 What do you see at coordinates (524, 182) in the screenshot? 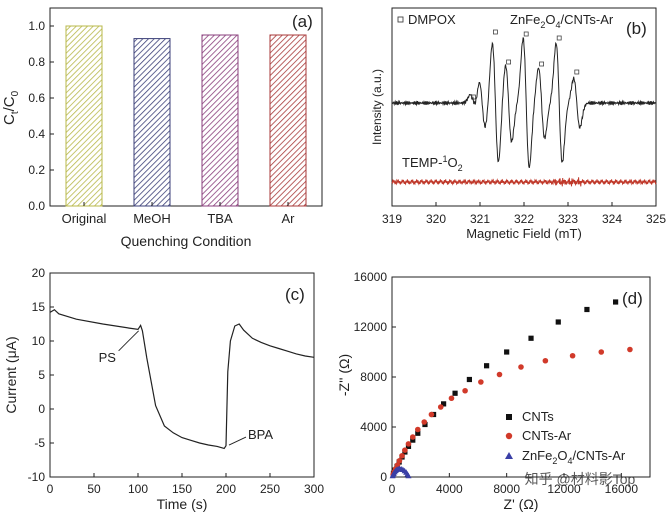
I see `panel-b-temp-series-line` at bounding box center [524, 182].